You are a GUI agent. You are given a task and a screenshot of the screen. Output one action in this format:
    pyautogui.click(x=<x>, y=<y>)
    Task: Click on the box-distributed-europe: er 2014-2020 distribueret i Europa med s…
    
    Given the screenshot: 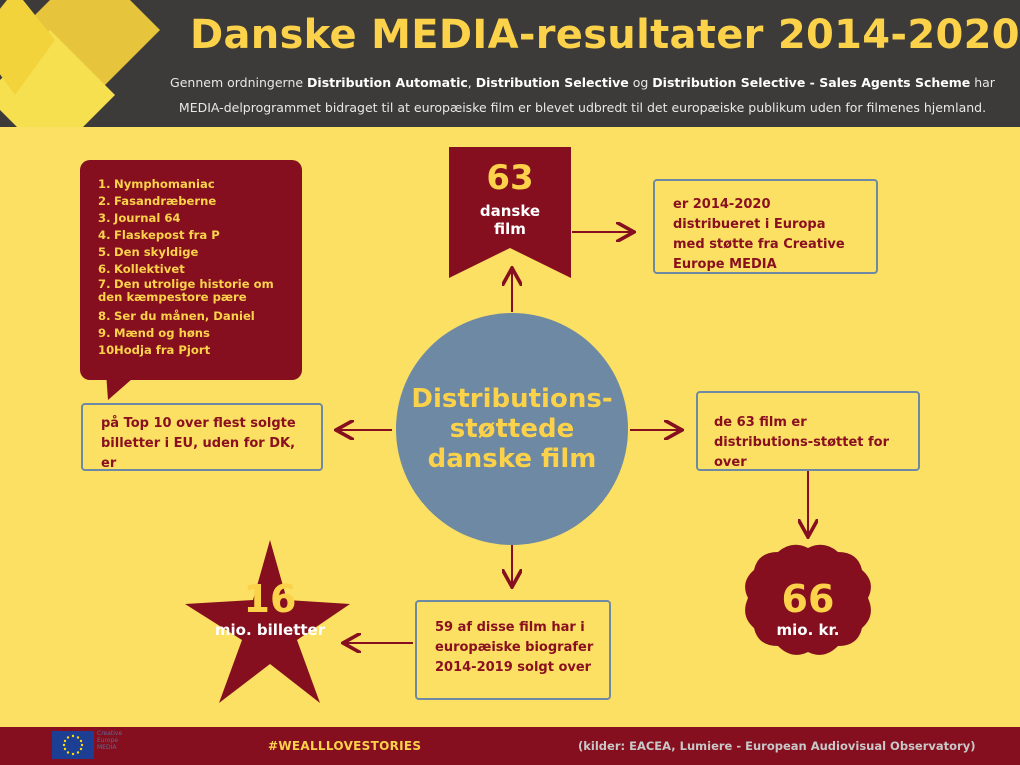 What is the action you would take?
    pyautogui.click(x=765, y=226)
    